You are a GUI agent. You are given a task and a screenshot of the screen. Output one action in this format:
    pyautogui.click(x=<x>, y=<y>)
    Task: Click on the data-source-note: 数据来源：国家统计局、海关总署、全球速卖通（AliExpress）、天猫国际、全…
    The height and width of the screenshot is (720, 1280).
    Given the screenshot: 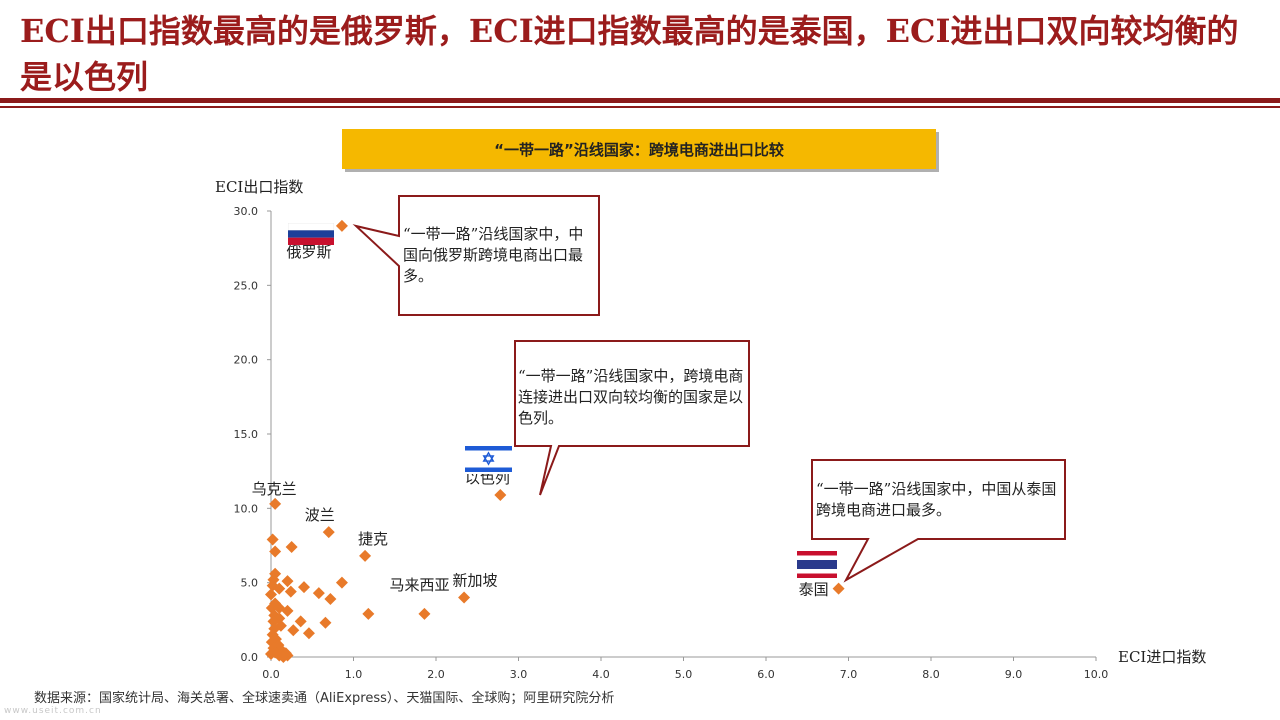 What is the action you would take?
    pyautogui.click(x=324, y=698)
    